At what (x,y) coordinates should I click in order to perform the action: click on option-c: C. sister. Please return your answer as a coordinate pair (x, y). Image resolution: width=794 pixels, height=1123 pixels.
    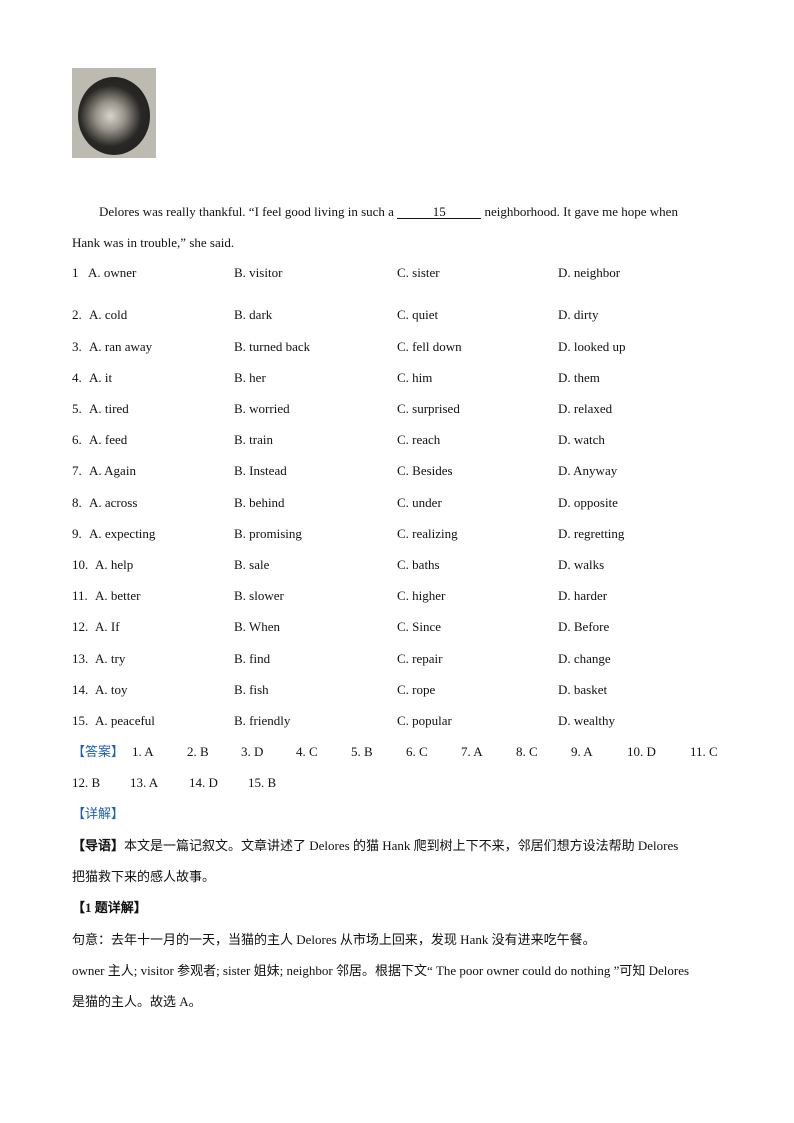
    Looking at the image, I should click on (418, 272).